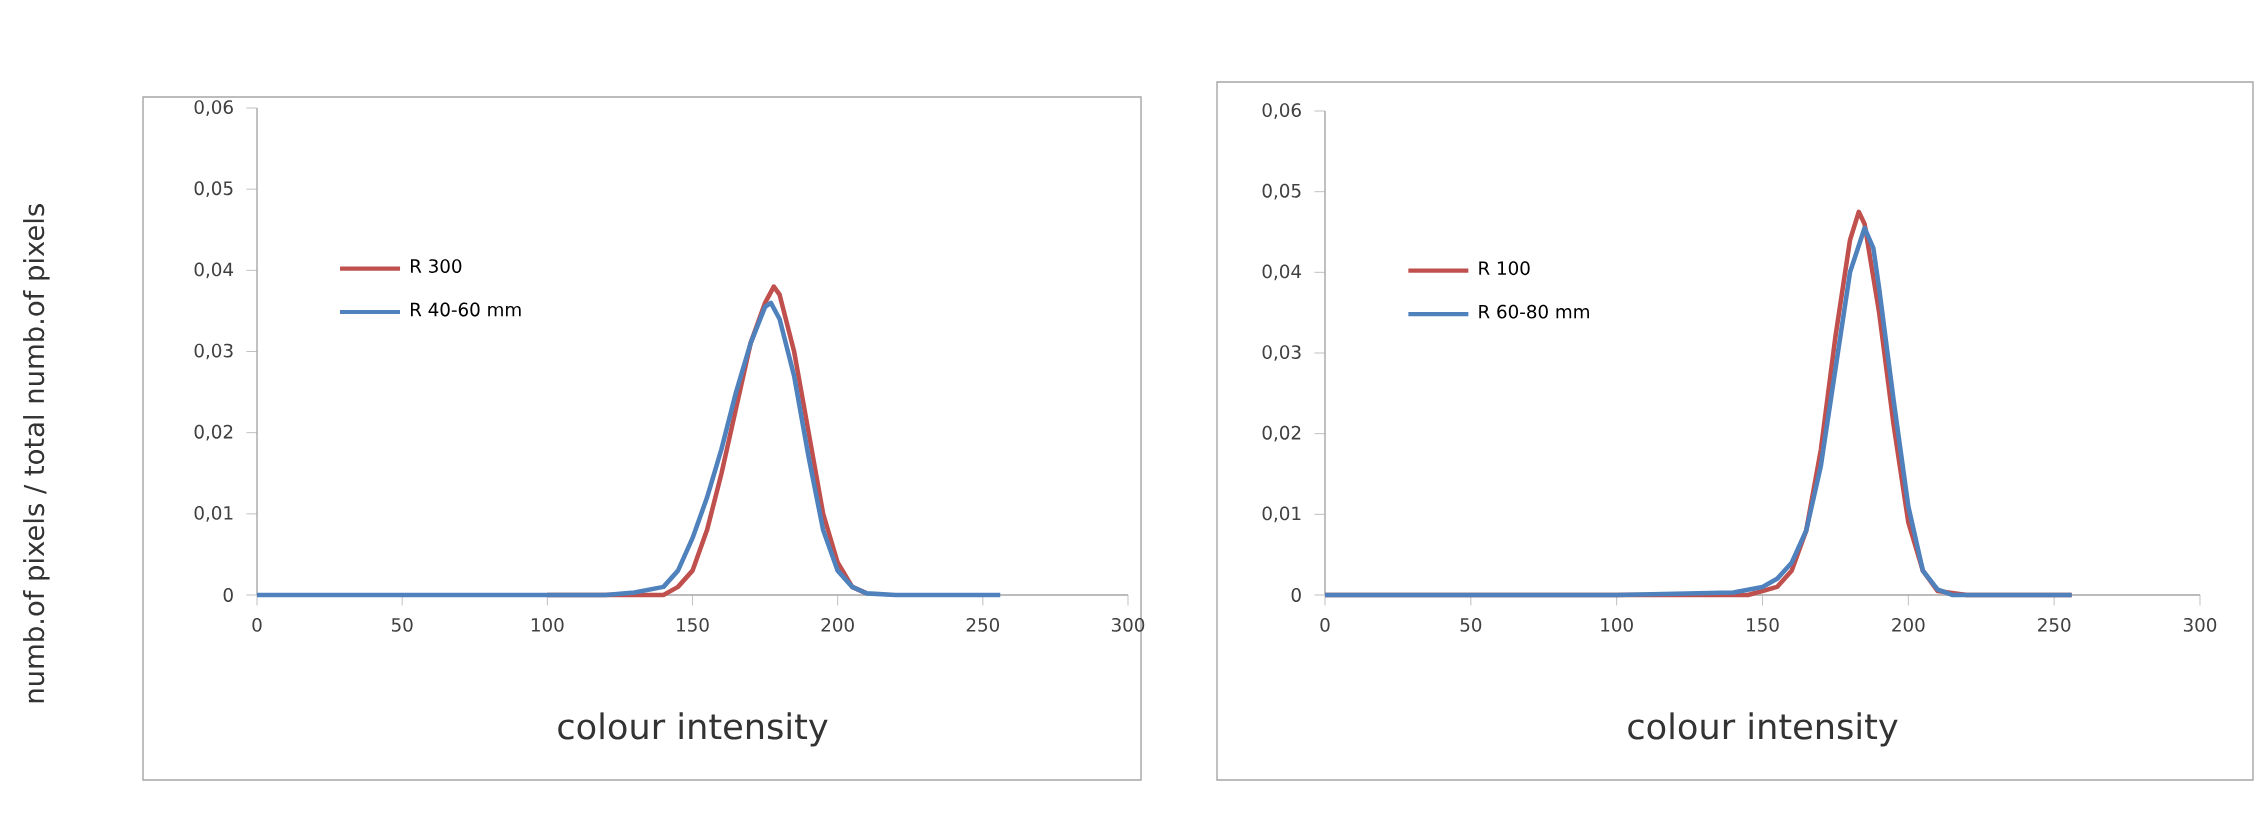 This screenshot has width=2265, height=831. I want to click on y-axis-title: numb.of pixels / total numb.of pixels, so click(36, 453).